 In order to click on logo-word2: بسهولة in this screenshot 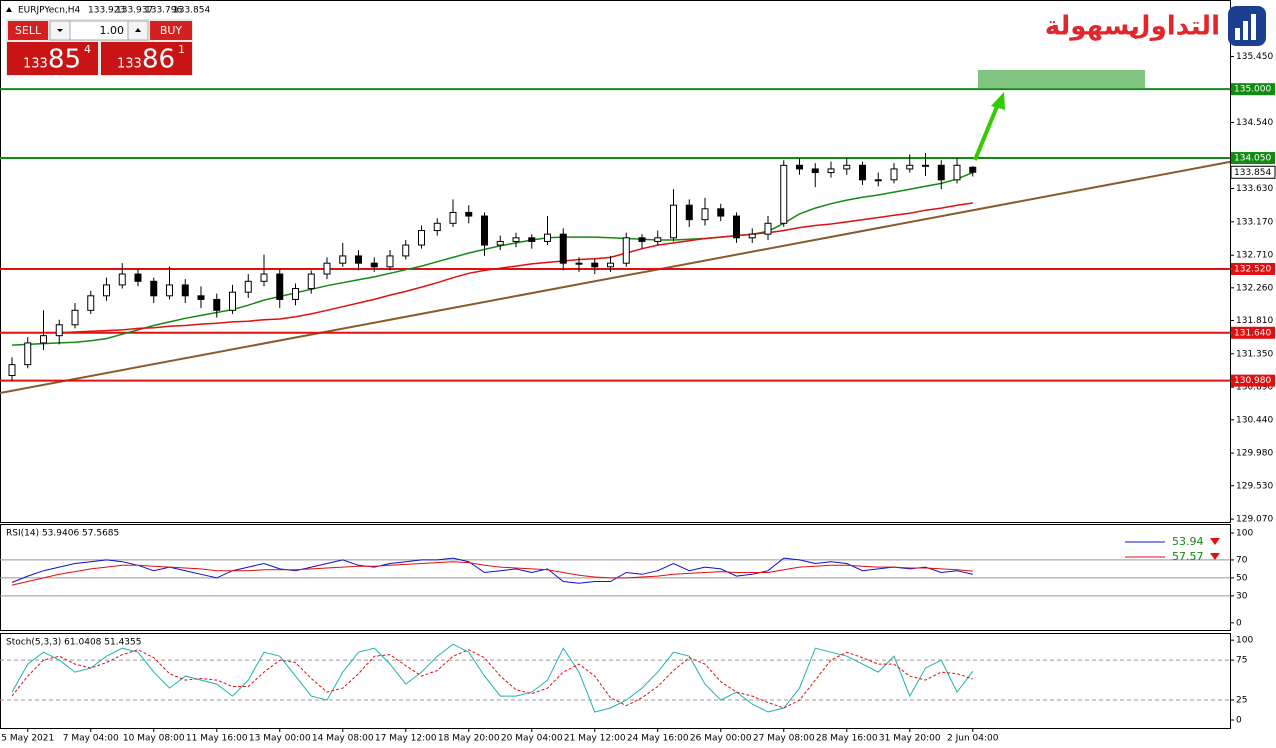, I will do `click(1092, 27)`.